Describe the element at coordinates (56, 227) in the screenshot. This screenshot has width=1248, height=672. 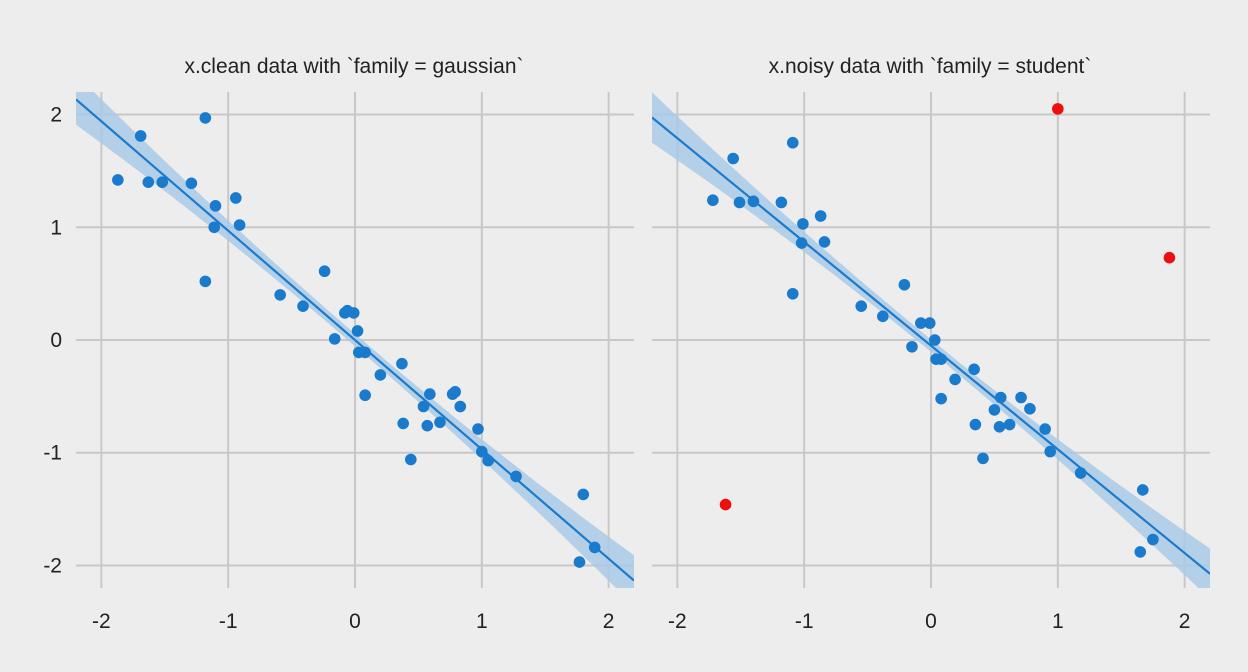
I see `y-tick-label: 1` at that location.